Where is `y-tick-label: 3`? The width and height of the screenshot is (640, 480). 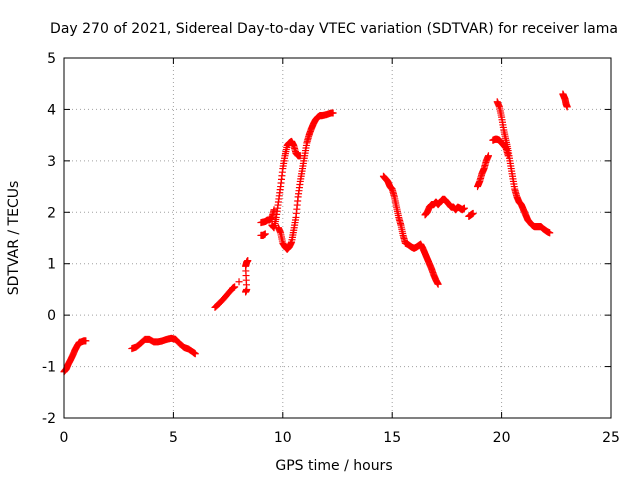 y-tick-label: 3 is located at coordinates (51, 162).